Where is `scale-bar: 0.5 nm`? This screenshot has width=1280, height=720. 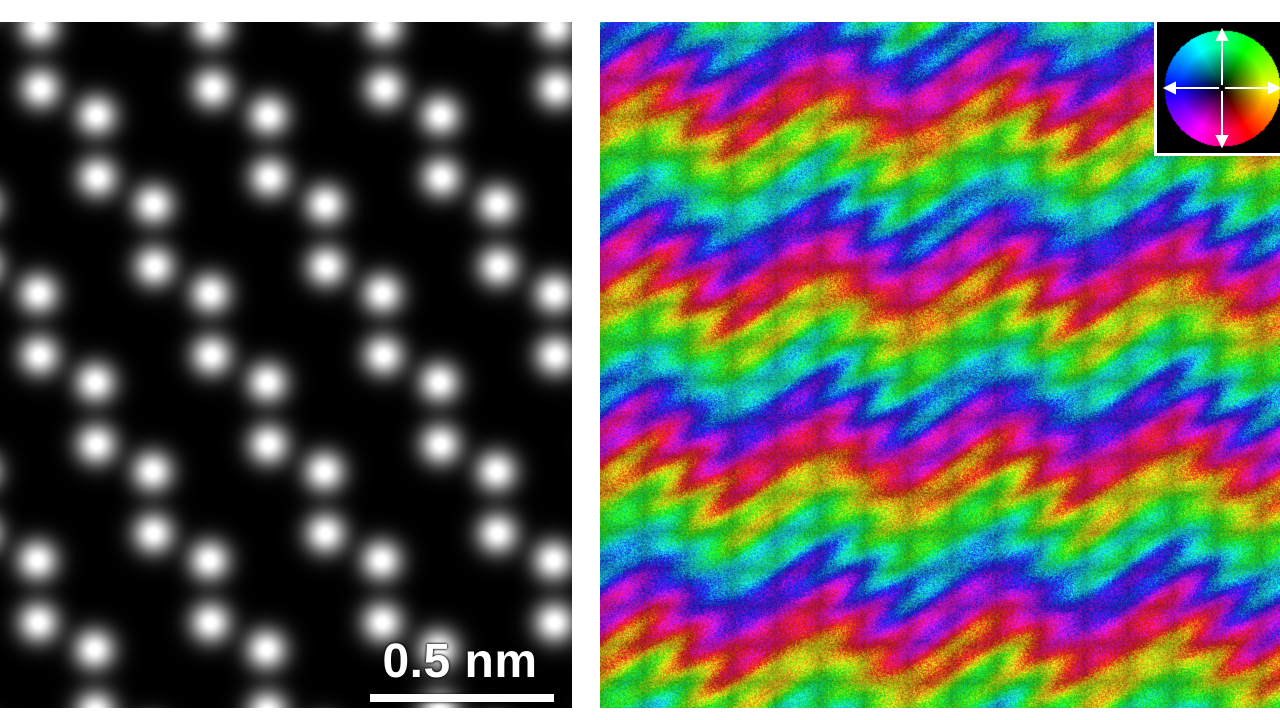 scale-bar: 0.5 nm is located at coordinates (460, 669).